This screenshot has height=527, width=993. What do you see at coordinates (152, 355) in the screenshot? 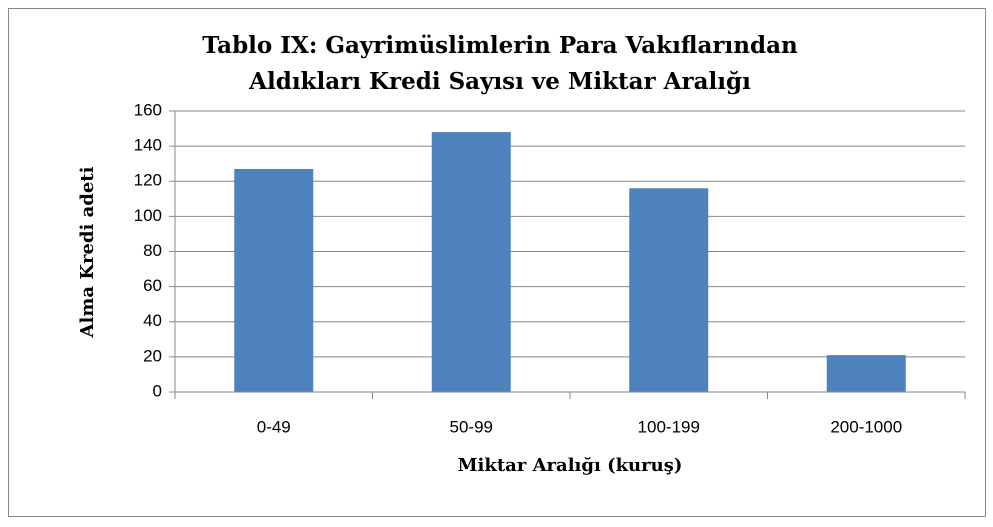
I see `y-tick-label: 20` at bounding box center [152, 355].